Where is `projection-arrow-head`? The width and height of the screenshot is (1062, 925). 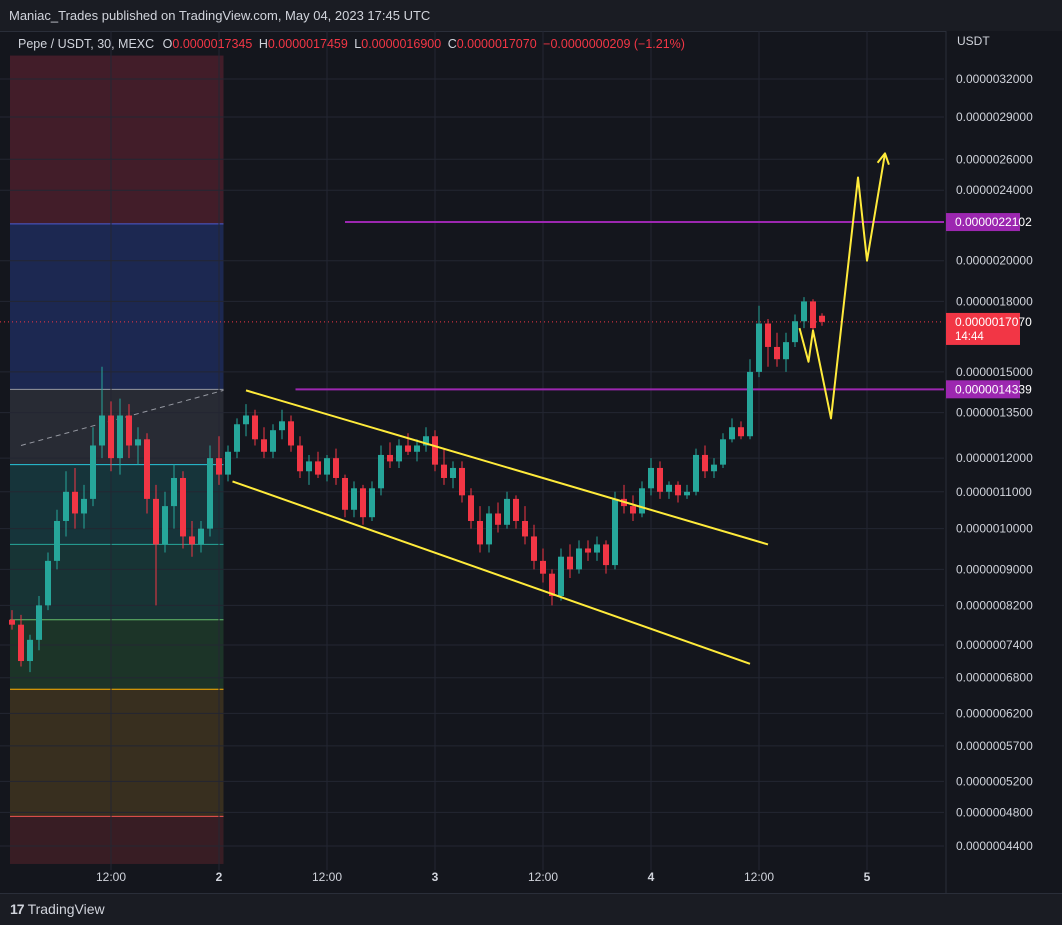 projection-arrow-head is located at coordinates (883, 159).